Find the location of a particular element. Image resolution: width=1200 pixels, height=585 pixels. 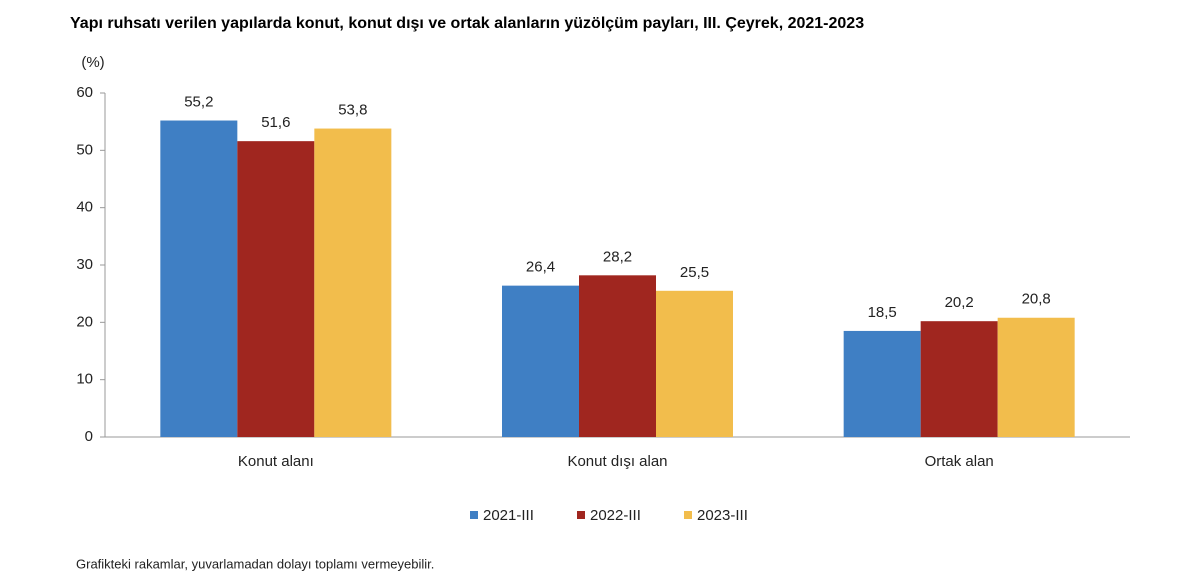

legend-label: 2022-III is located at coordinates (615, 515).